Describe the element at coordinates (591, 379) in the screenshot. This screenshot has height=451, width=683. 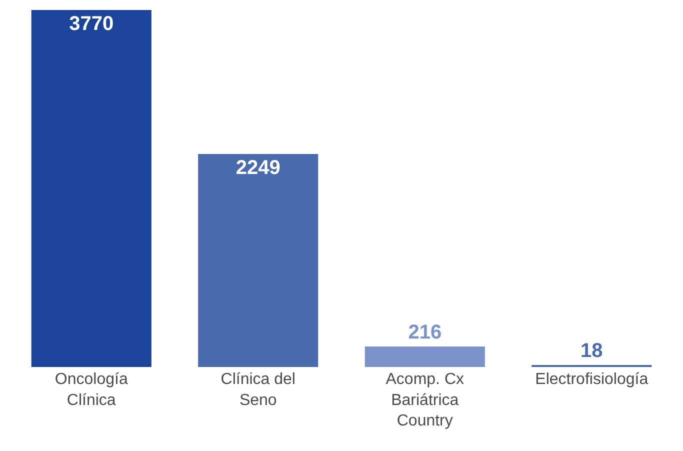
I see `x-tick-label: Electrofisiología` at that location.